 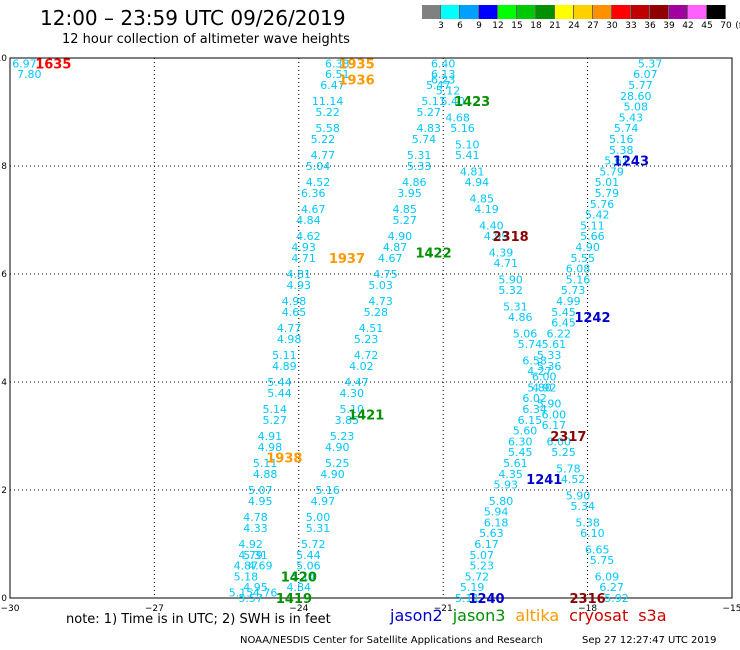 What do you see at coordinates (294, 599) in the screenshot?
I see `pass-label-jason3: 1419` at bounding box center [294, 599].